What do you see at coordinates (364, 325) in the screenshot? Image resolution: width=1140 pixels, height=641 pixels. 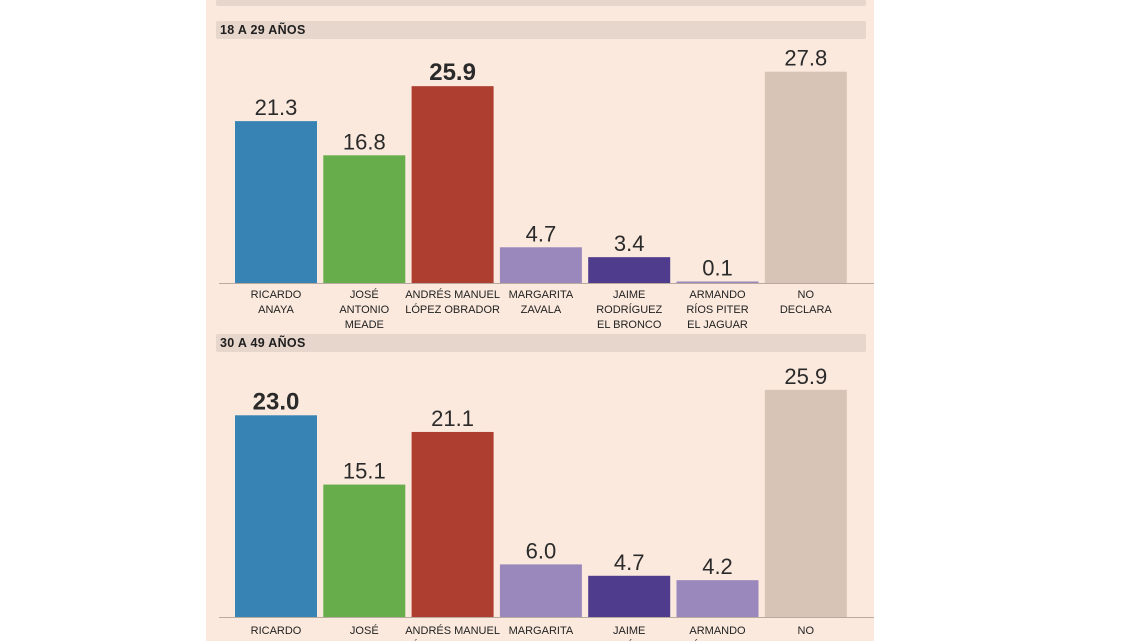 I see `category-label-1-line-2: MEADE` at bounding box center [364, 325].